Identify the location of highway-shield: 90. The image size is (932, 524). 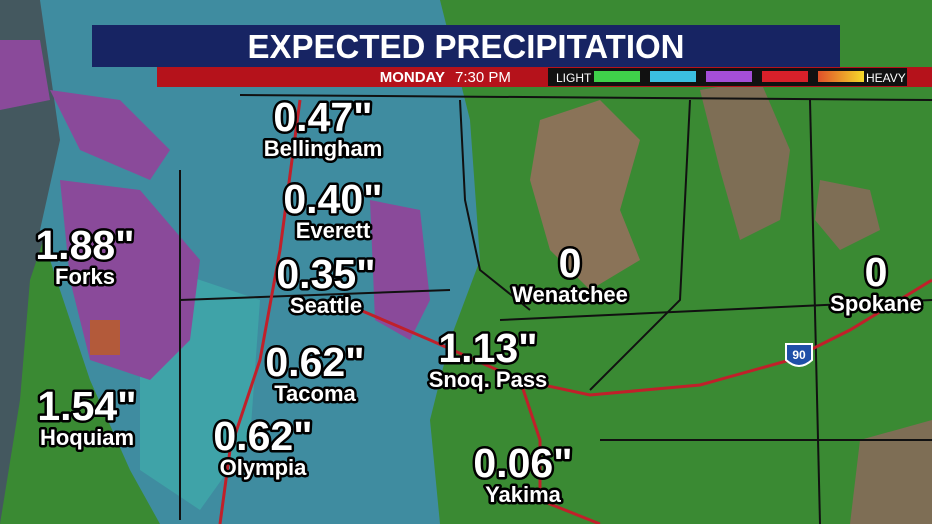
(799, 355).